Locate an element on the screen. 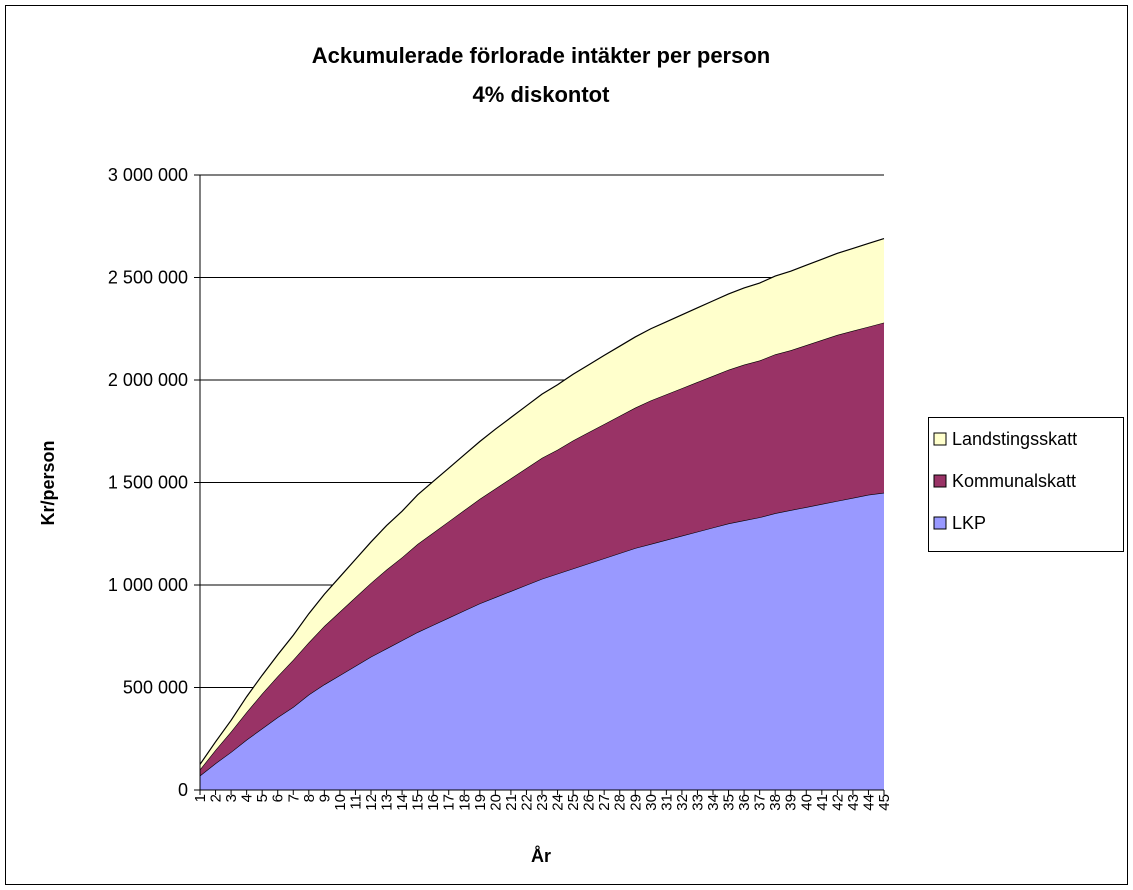 The width and height of the screenshot is (1133, 890). x-tick-label: 3 is located at coordinates (231, 798).